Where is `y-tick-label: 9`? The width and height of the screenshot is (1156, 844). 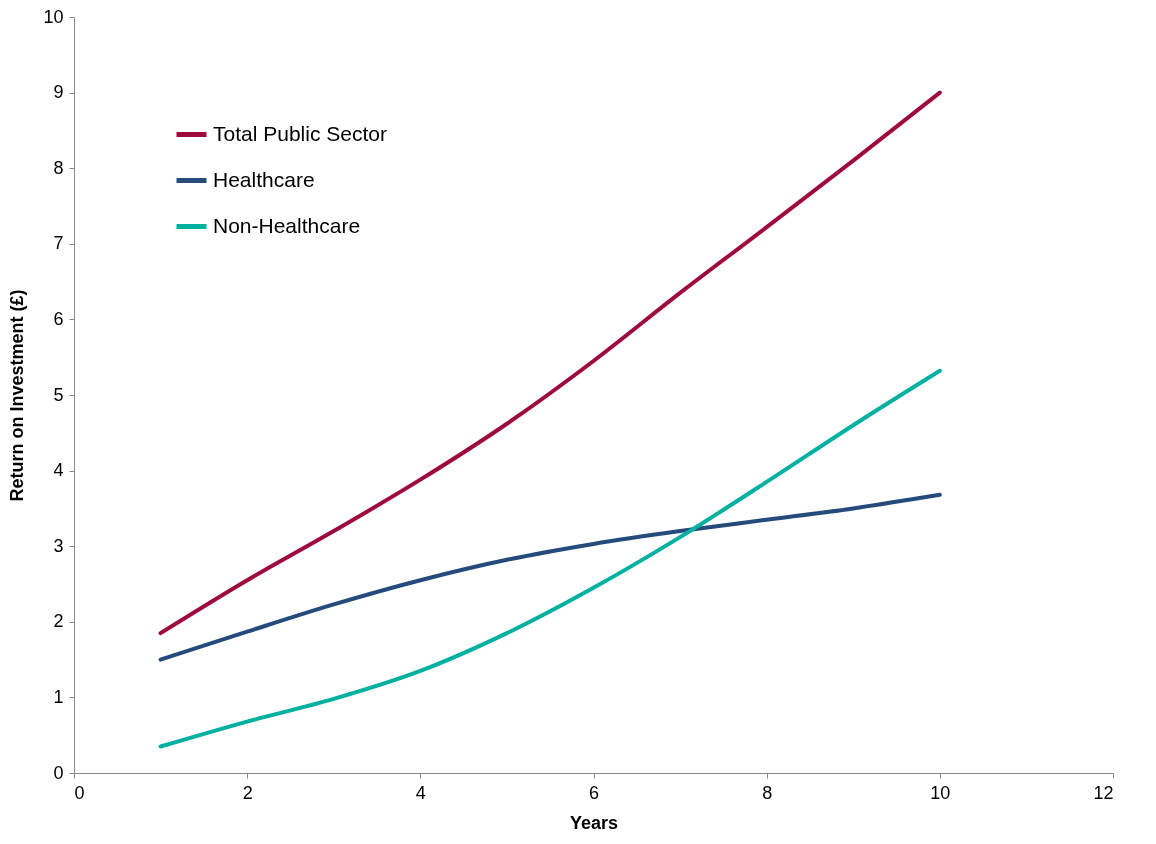
y-tick-label: 9 is located at coordinates (58, 92).